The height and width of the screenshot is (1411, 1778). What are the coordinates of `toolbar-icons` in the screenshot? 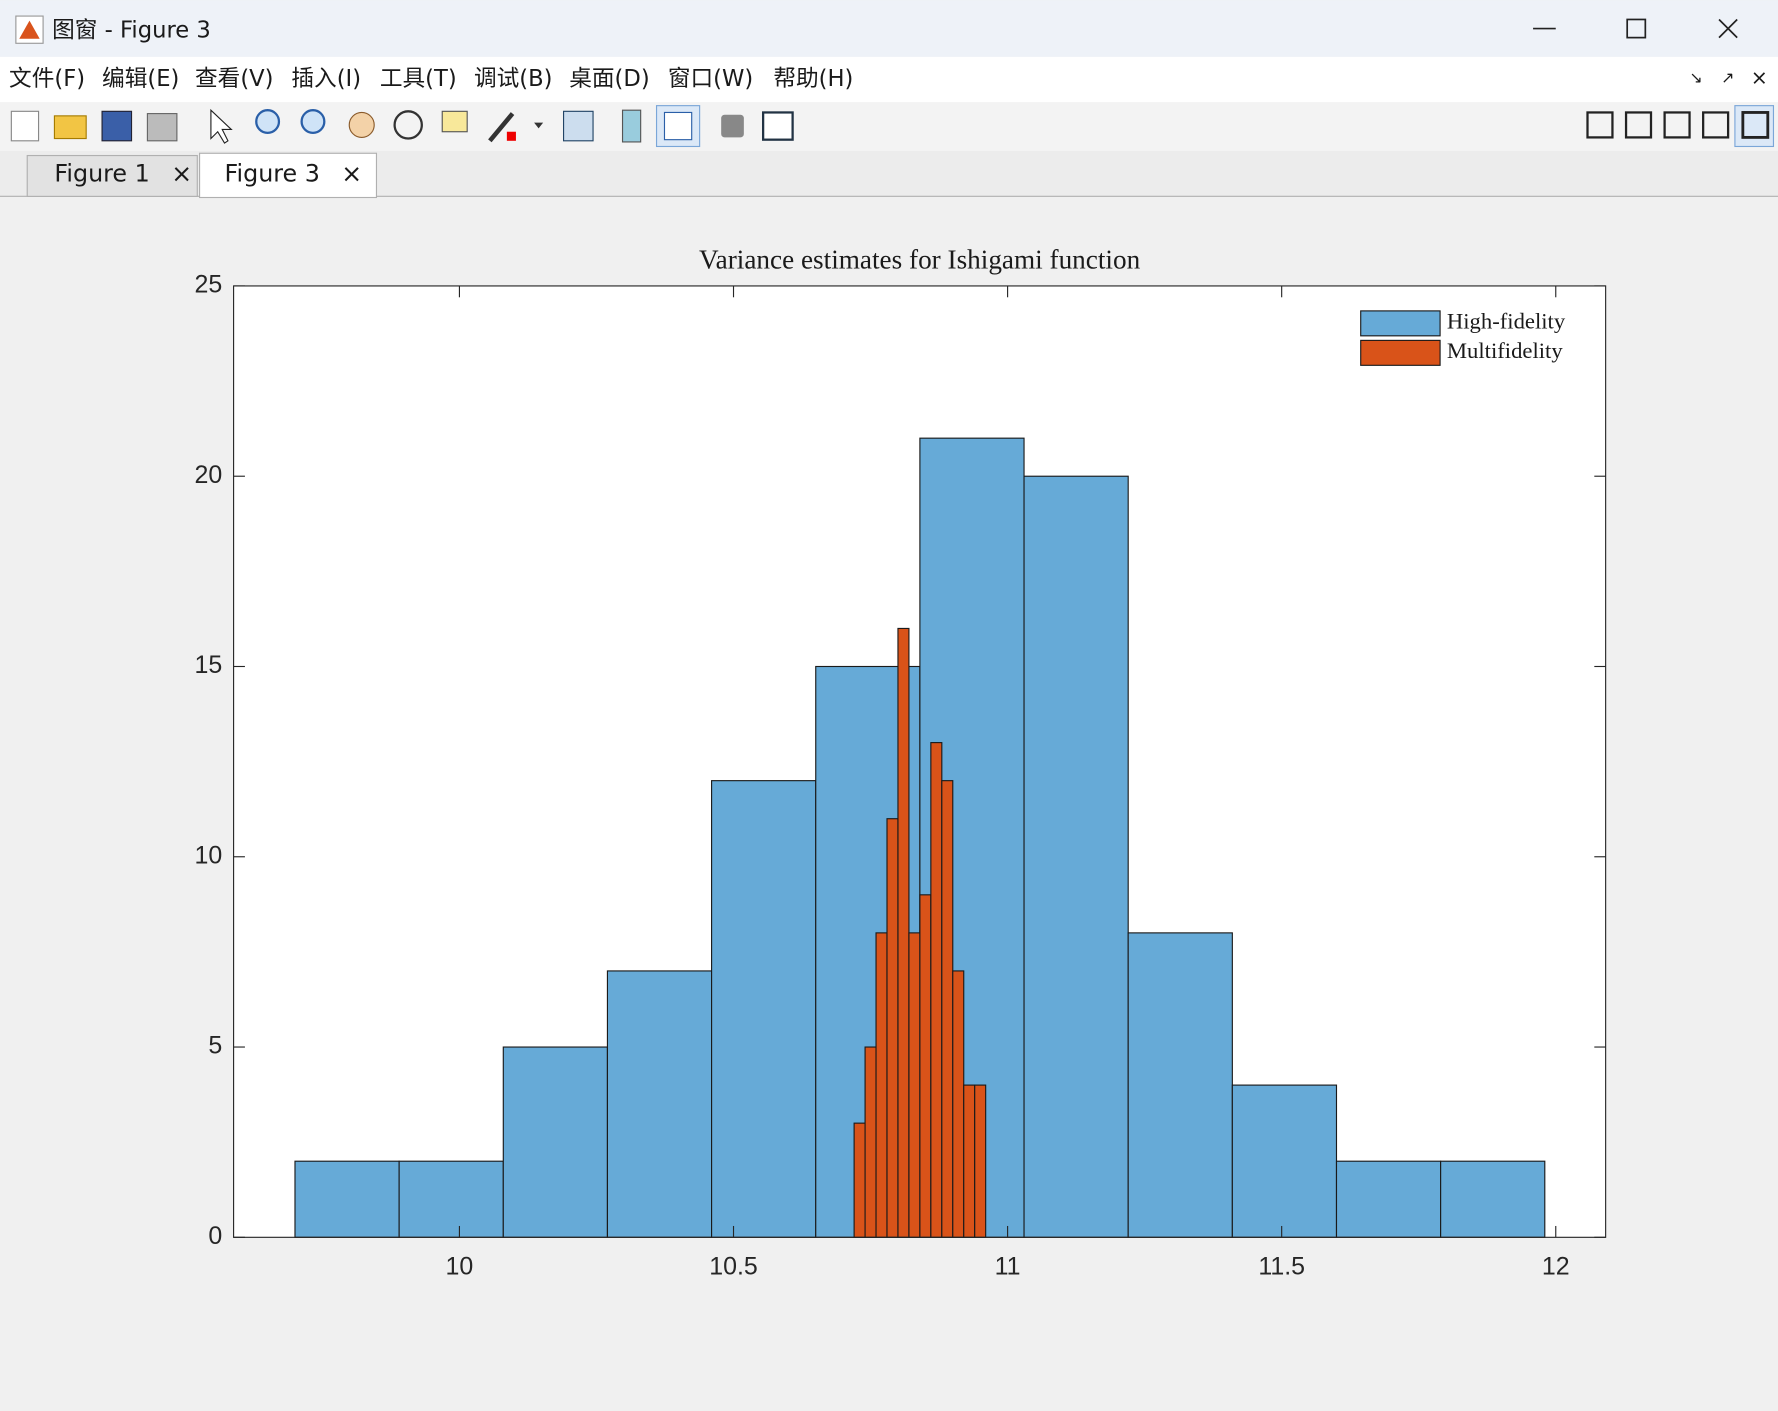 It's located at (892, 126).